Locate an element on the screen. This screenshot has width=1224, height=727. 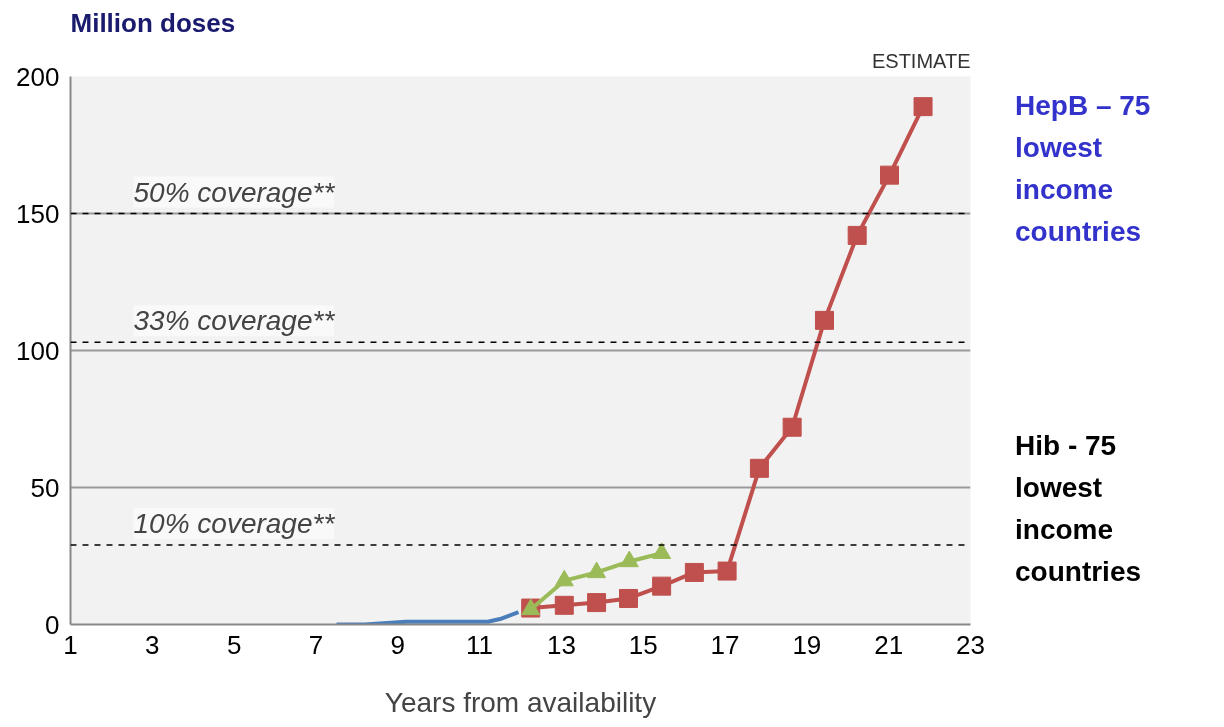
ref-line-label: 33% coverage** is located at coordinates (234, 321).